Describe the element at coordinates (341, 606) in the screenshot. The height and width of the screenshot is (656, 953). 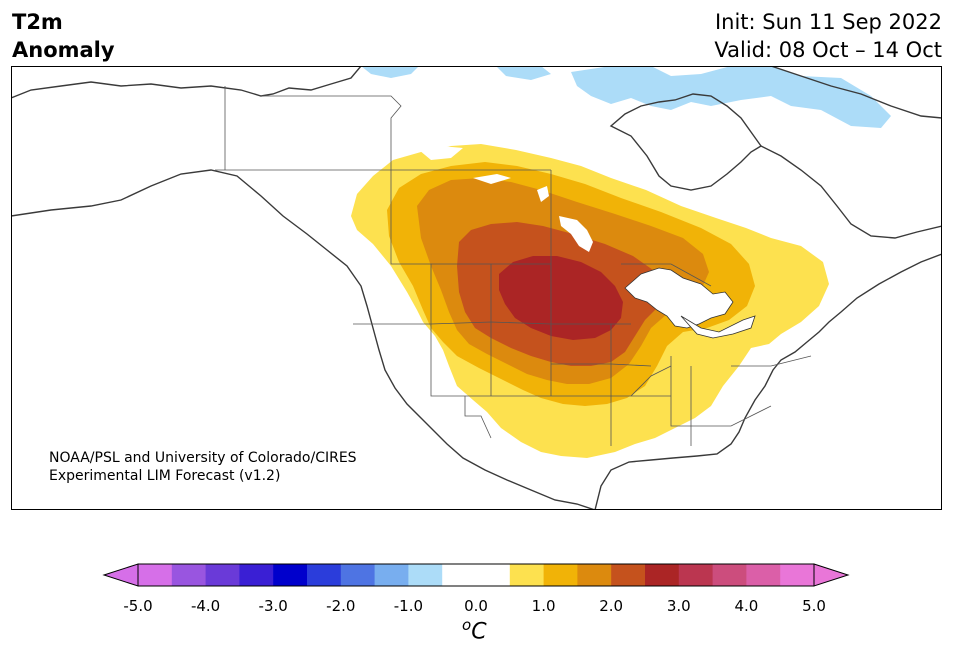
I see `colorbar-tick-label: -2.0` at that location.